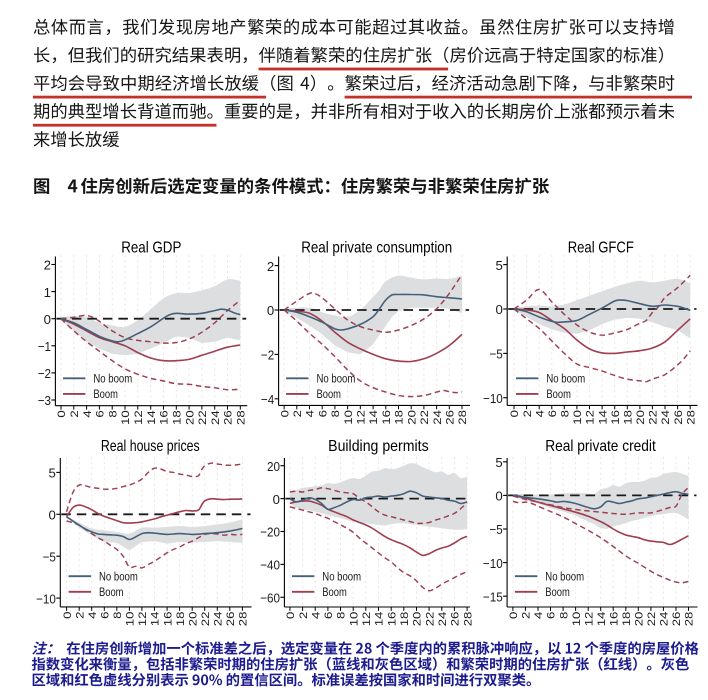 This screenshot has width=708, height=700. Describe the element at coordinates (47, 292) in the screenshot. I see `svg-text: 1` at that location.